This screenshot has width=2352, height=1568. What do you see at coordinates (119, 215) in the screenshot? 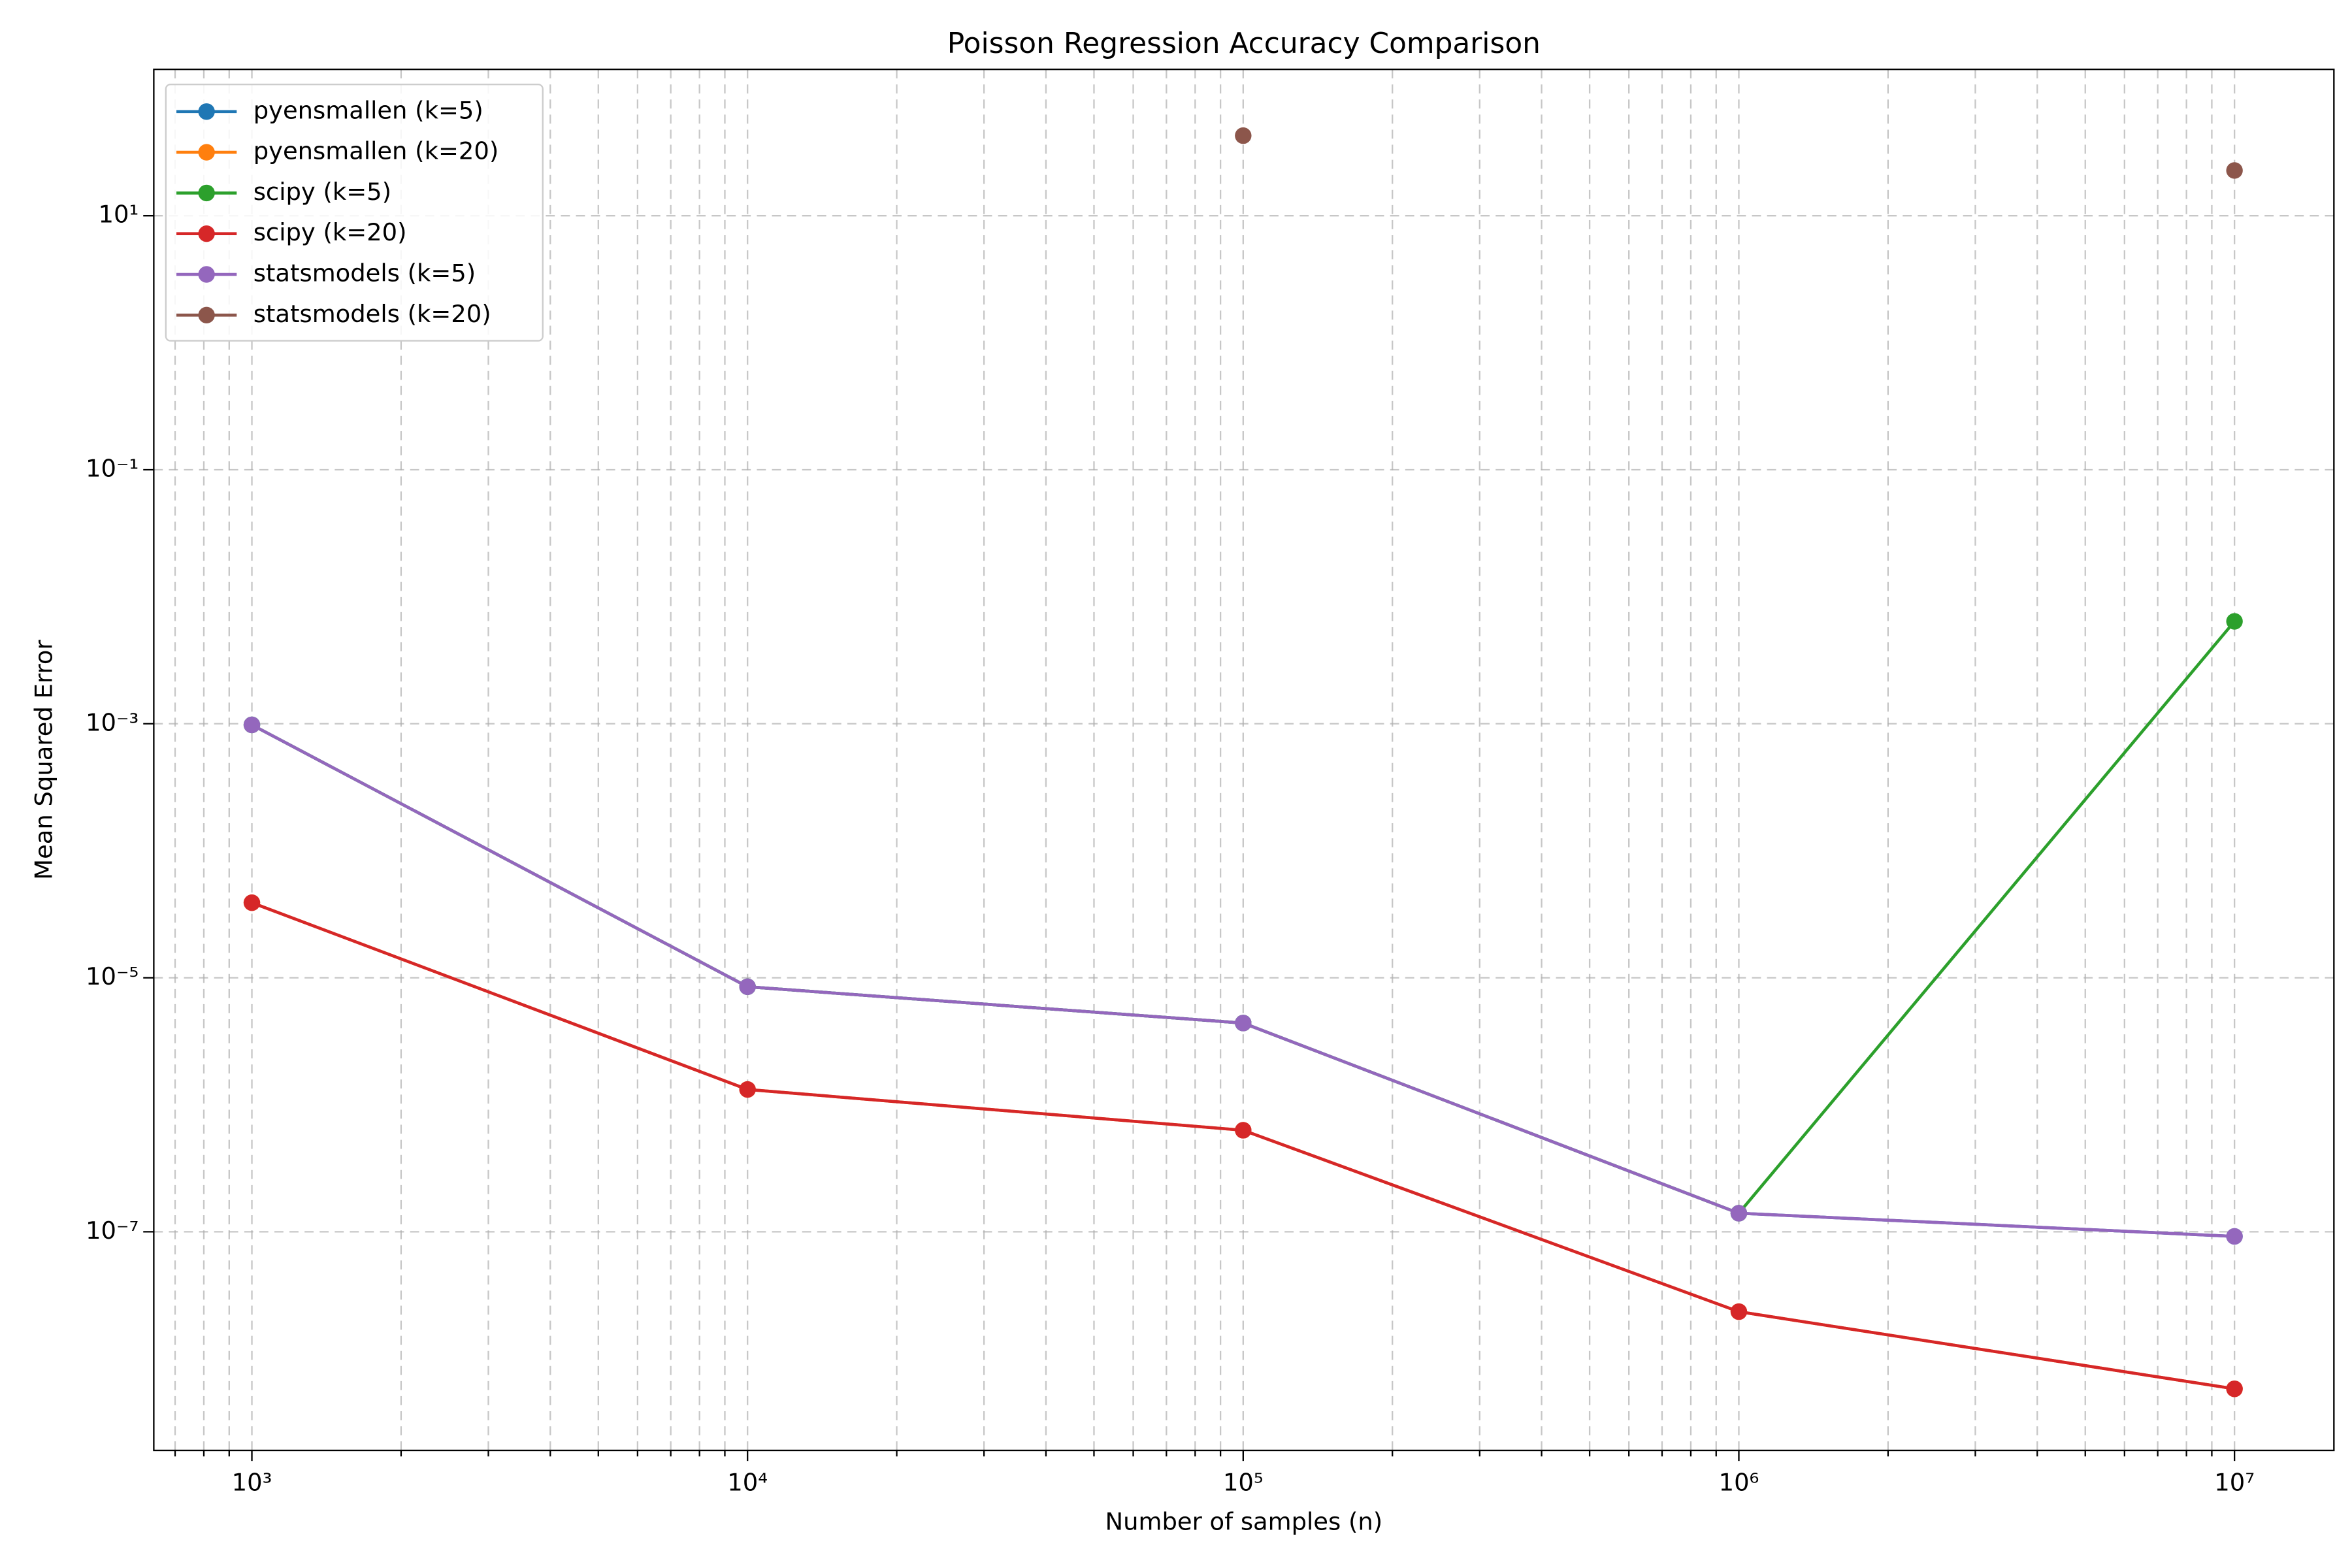
I see `y-tick-label: 10¹` at bounding box center [119, 215].